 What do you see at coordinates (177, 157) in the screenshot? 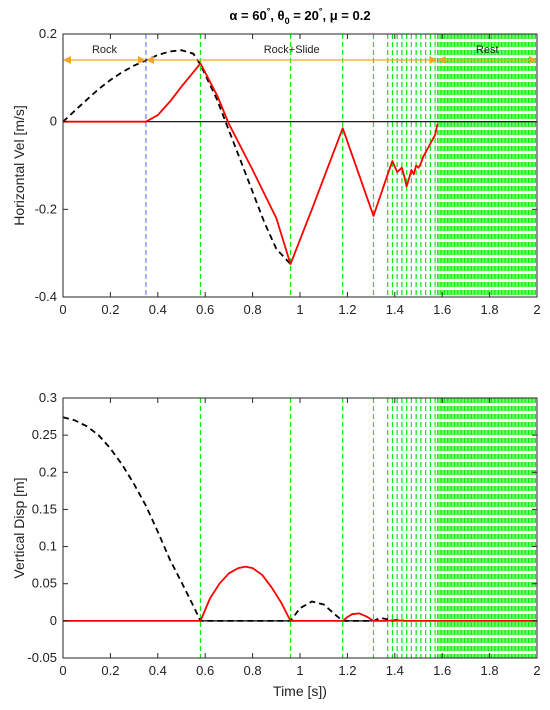
I see `rigid-model-dashed-curve` at bounding box center [177, 157].